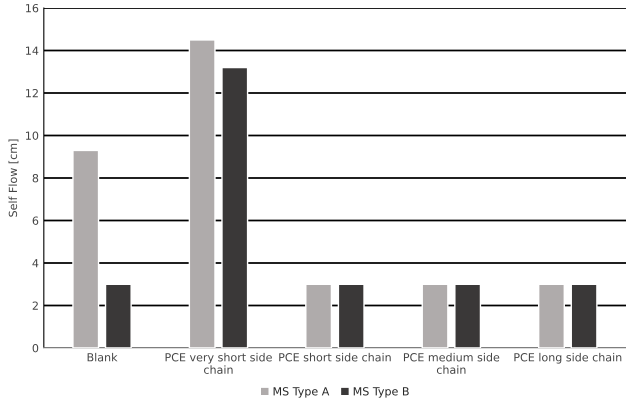 This screenshot has width=626, height=400. What do you see at coordinates (35, 305) in the screenshot?
I see `y-tick-label: 2` at bounding box center [35, 305].